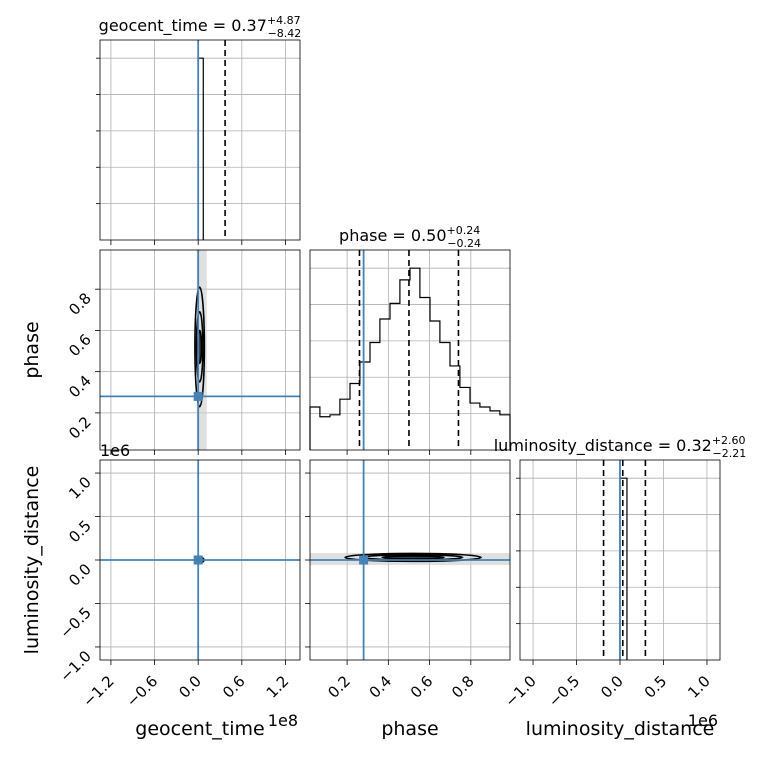 The image size is (760, 760). What do you see at coordinates (115, 450) in the screenshot?
I see `y-offset-text-luminosity-distance: 1e6` at bounding box center [115, 450].